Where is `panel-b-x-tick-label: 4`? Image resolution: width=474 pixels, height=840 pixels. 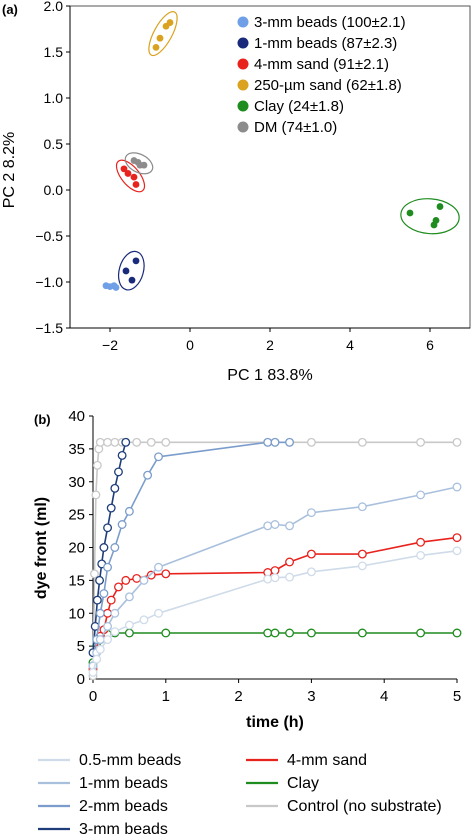
panel-b-x-tick-label: 4 is located at coordinates (384, 696).